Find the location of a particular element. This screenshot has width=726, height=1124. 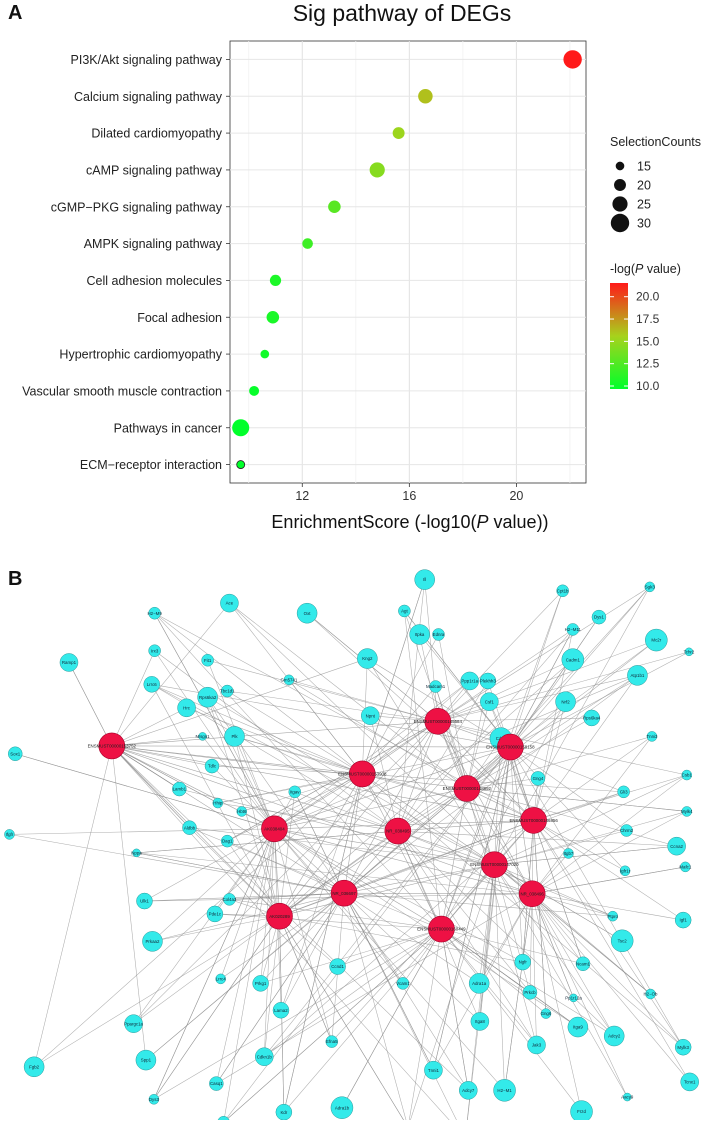

network-node-label: Mc2r is located at coordinates (656, 640).